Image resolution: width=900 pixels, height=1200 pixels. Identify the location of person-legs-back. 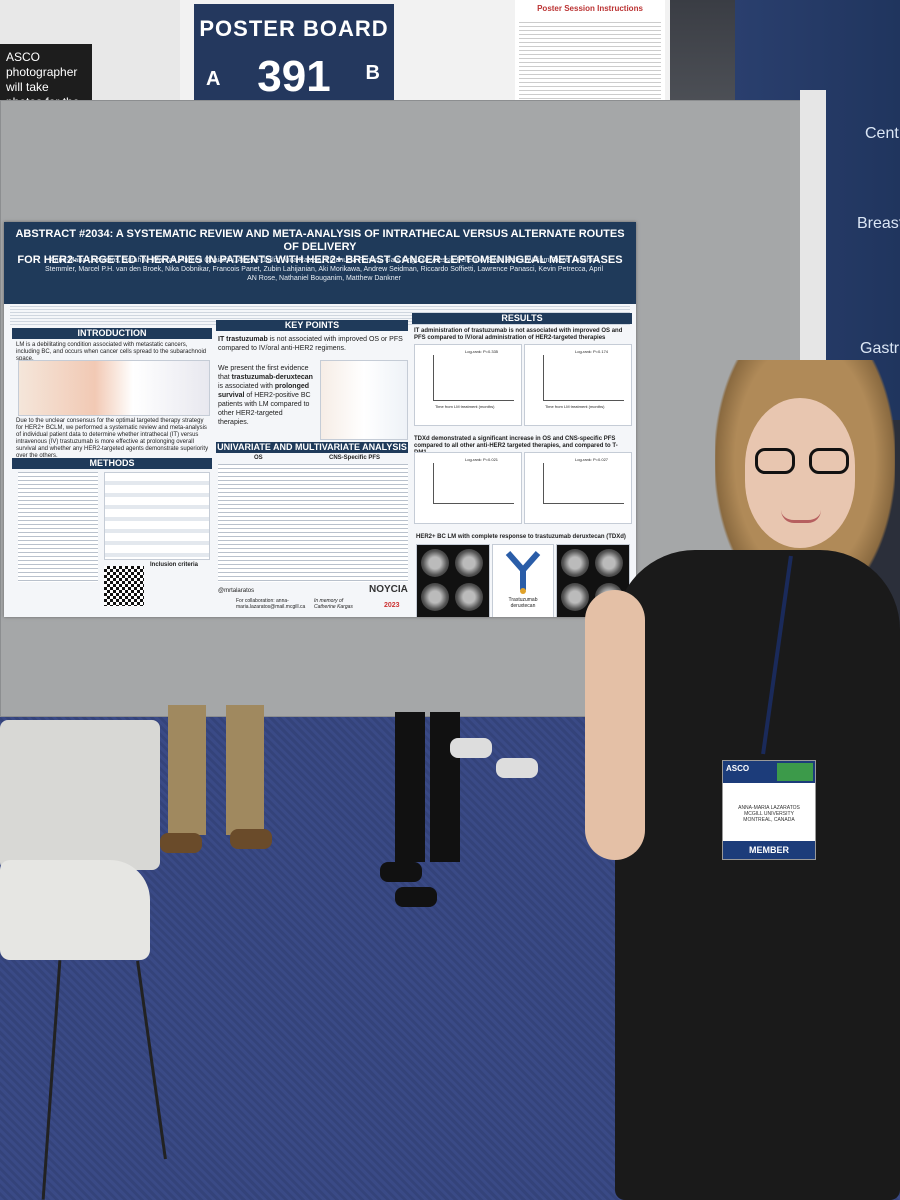
(500, 752).